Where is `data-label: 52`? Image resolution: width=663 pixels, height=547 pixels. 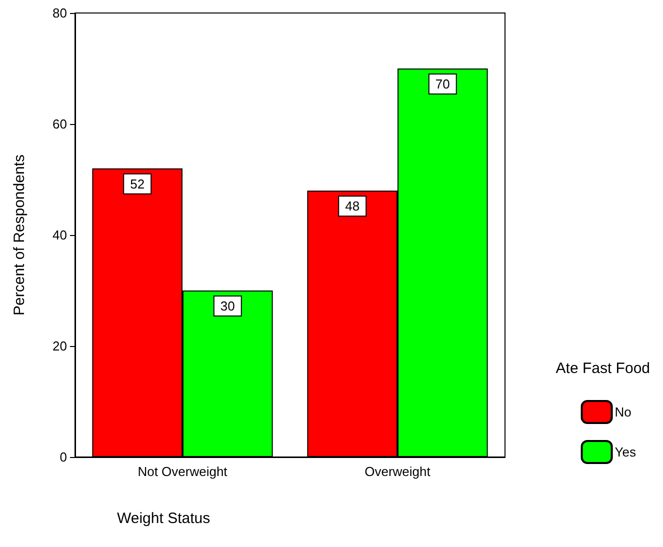
data-label: 52 is located at coordinates (137, 184).